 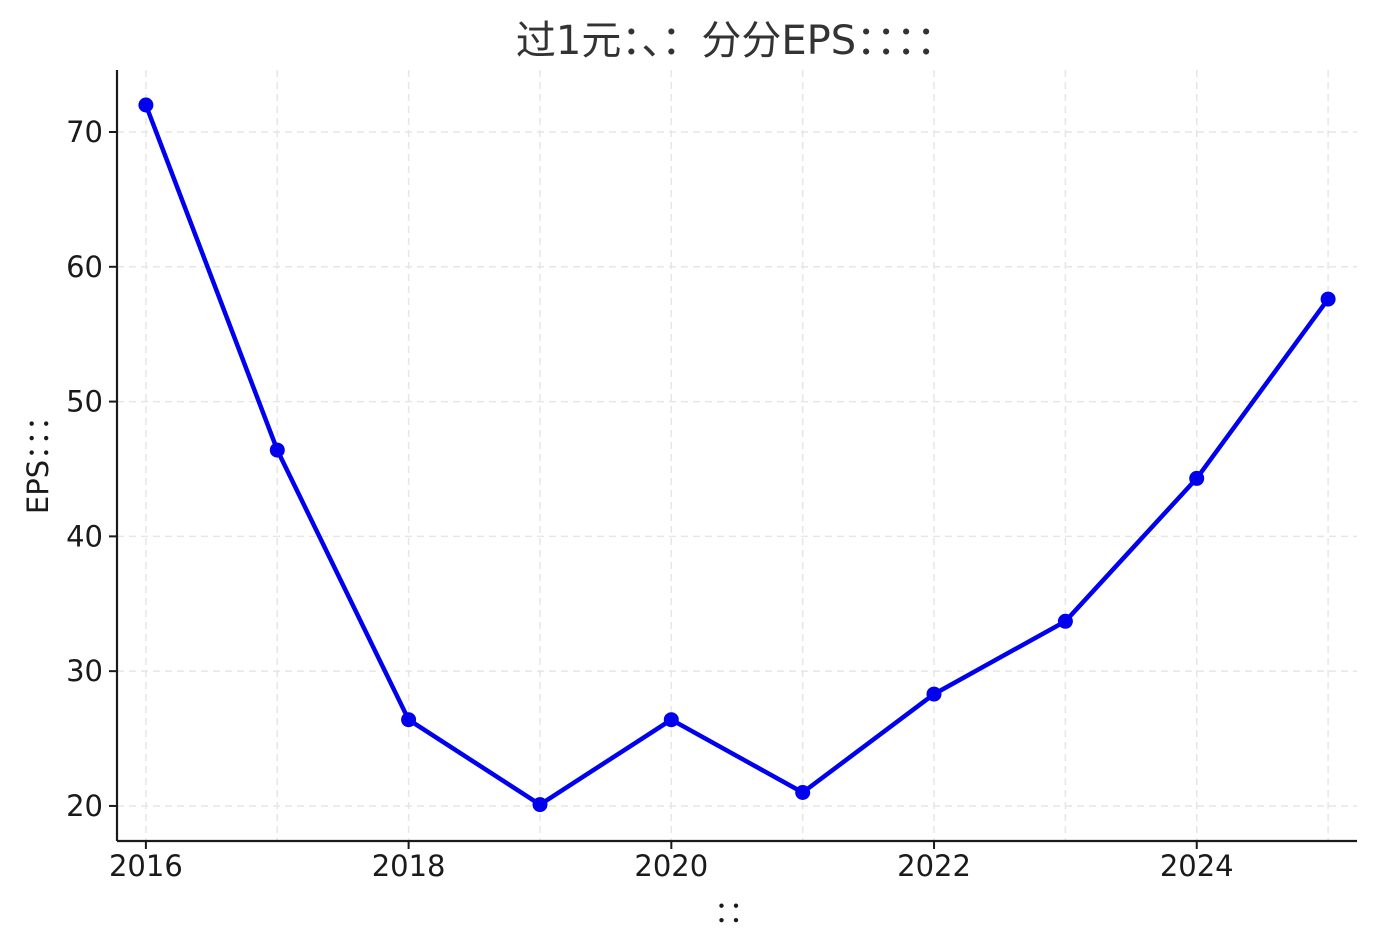 What do you see at coordinates (1197, 866) in the screenshot?
I see `x-tick-label: 2024` at bounding box center [1197, 866].